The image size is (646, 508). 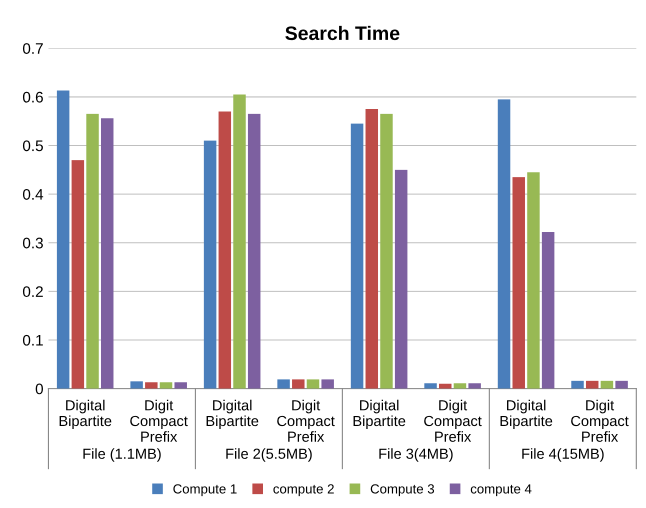 I want to click on y-tick-label: 0.5, so click(x=32, y=146).